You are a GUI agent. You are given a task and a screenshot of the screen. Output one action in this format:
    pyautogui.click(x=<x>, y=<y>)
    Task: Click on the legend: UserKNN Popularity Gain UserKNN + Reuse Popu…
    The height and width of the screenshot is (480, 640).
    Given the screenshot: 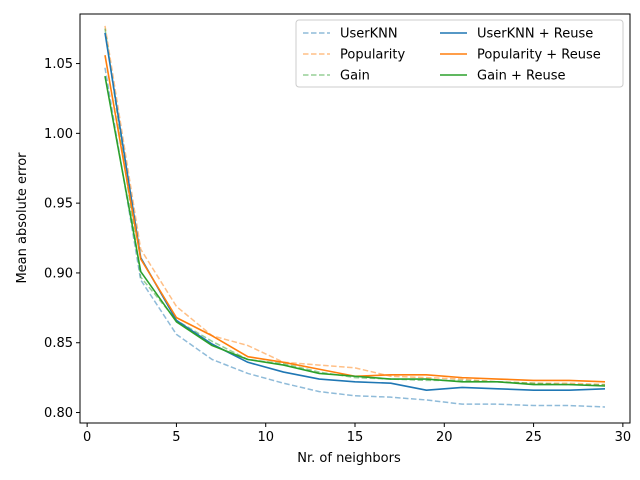 What is the action you would take?
    pyautogui.click(x=459, y=53)
    